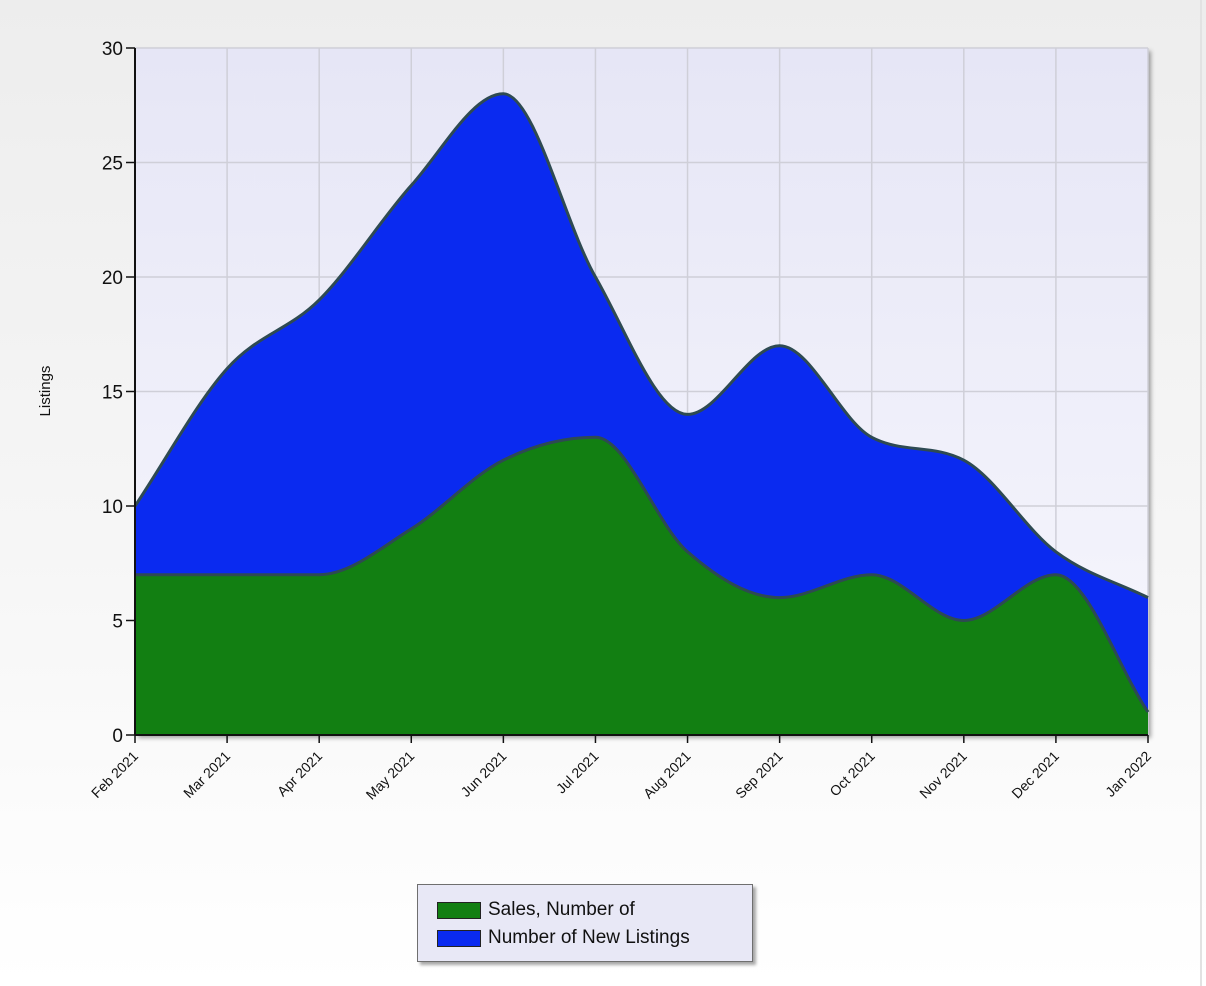 This screenshot has width=1206, height=986. What do you see at coordinates (117, 622) in the screenshot?
I see `y-tick-label: 5` at bounding box center [117, 622].